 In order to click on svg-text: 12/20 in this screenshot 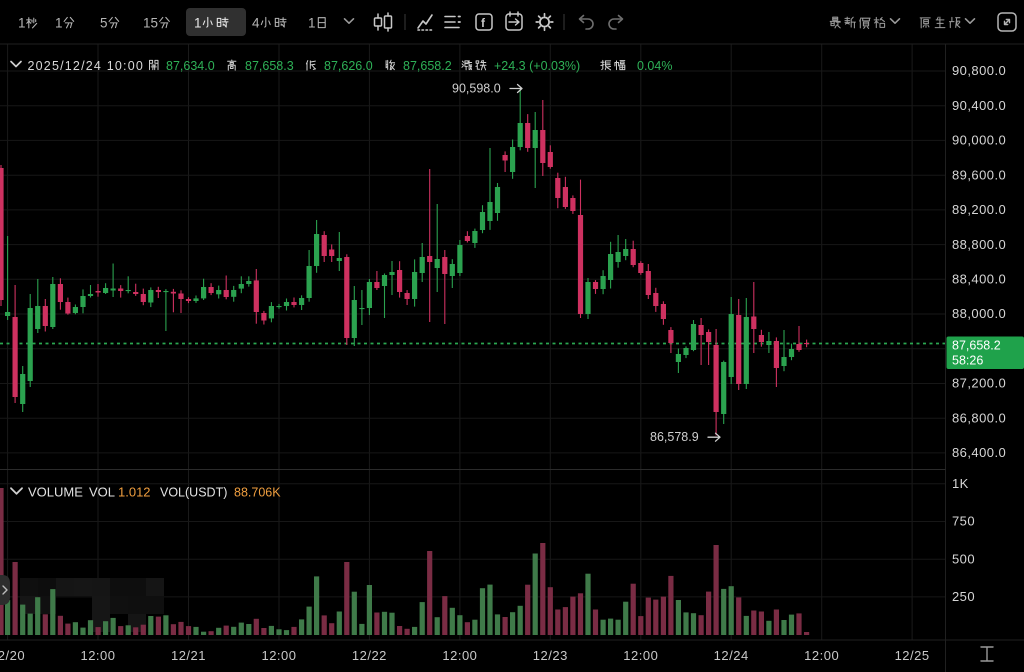, I will do `click(12, 655)`.